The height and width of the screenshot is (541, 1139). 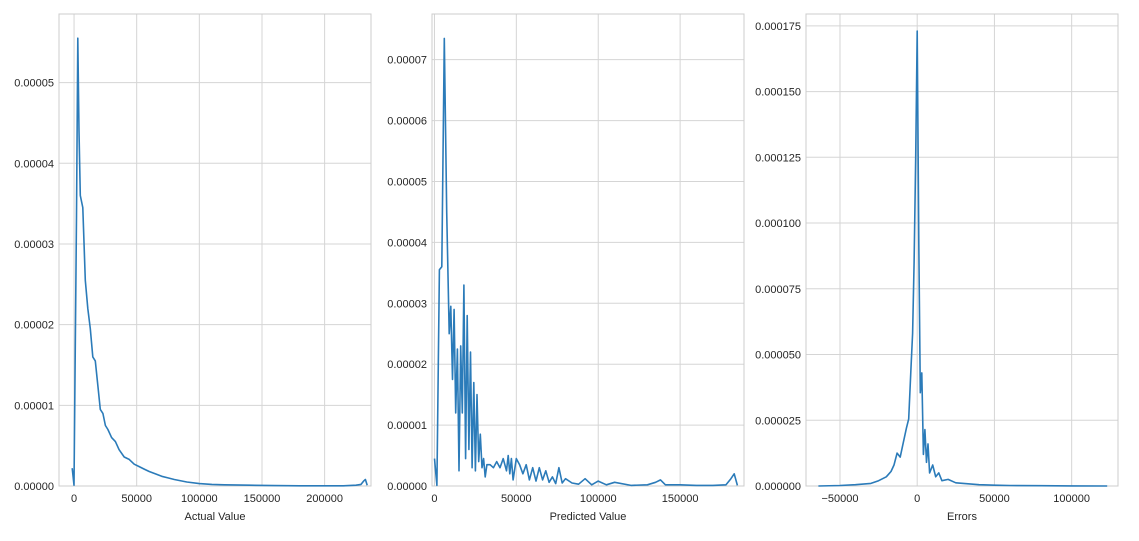 I want to click on y-tick-label: 0.00006, so click(x=407, y=122).